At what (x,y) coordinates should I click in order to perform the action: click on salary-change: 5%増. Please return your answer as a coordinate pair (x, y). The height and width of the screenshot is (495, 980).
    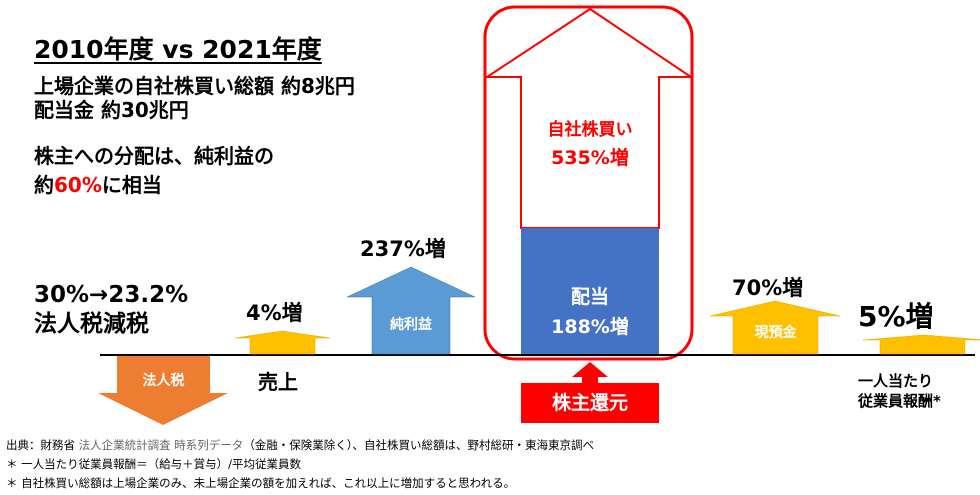
    Looking at the image, I should click on (896, 316).